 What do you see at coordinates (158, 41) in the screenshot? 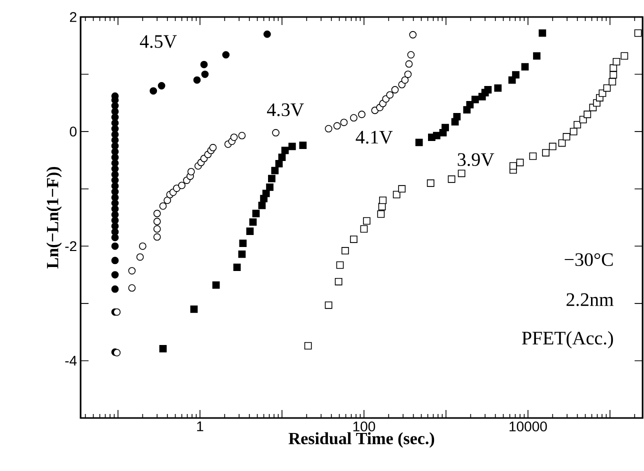
I see `legend-label: 4.5V` at bounding box center [158, 41].